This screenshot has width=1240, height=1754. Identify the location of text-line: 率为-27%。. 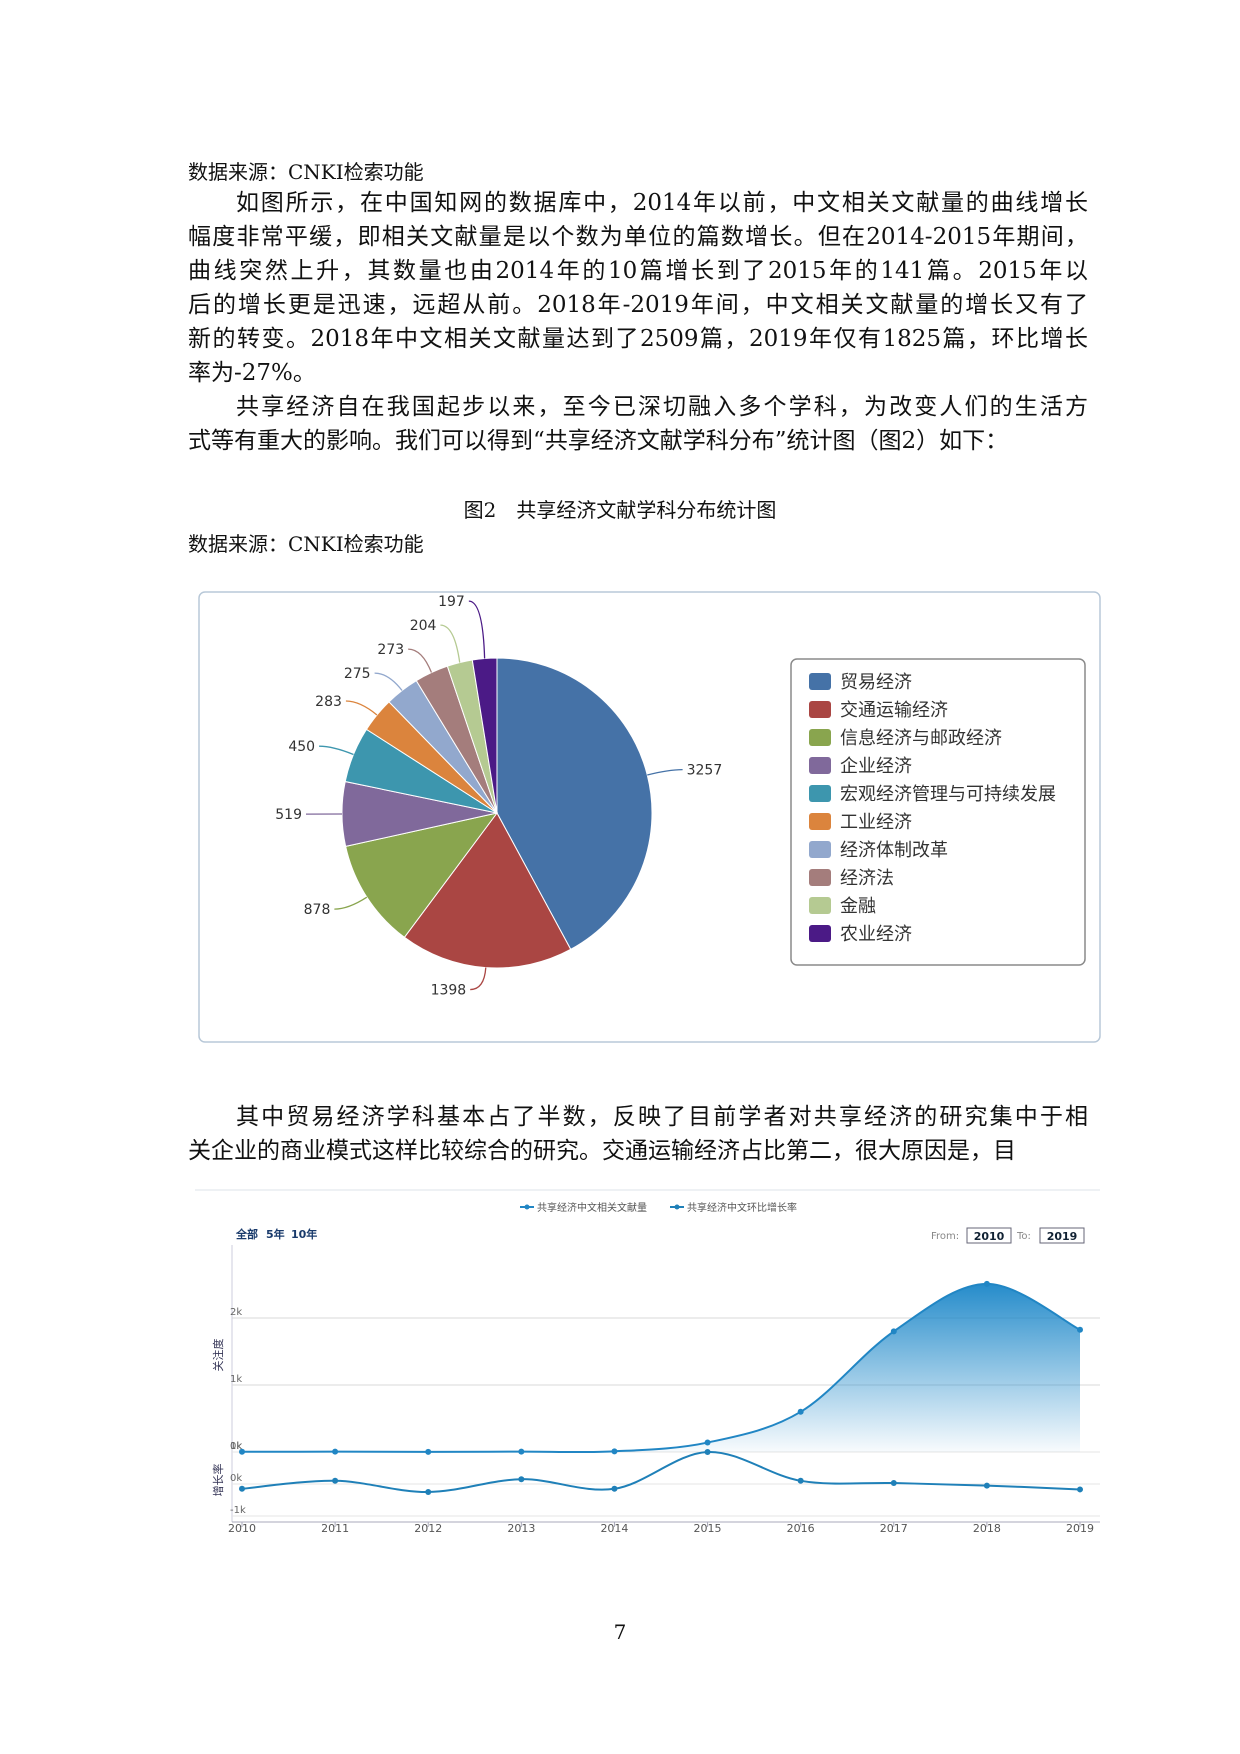
(252, 373).